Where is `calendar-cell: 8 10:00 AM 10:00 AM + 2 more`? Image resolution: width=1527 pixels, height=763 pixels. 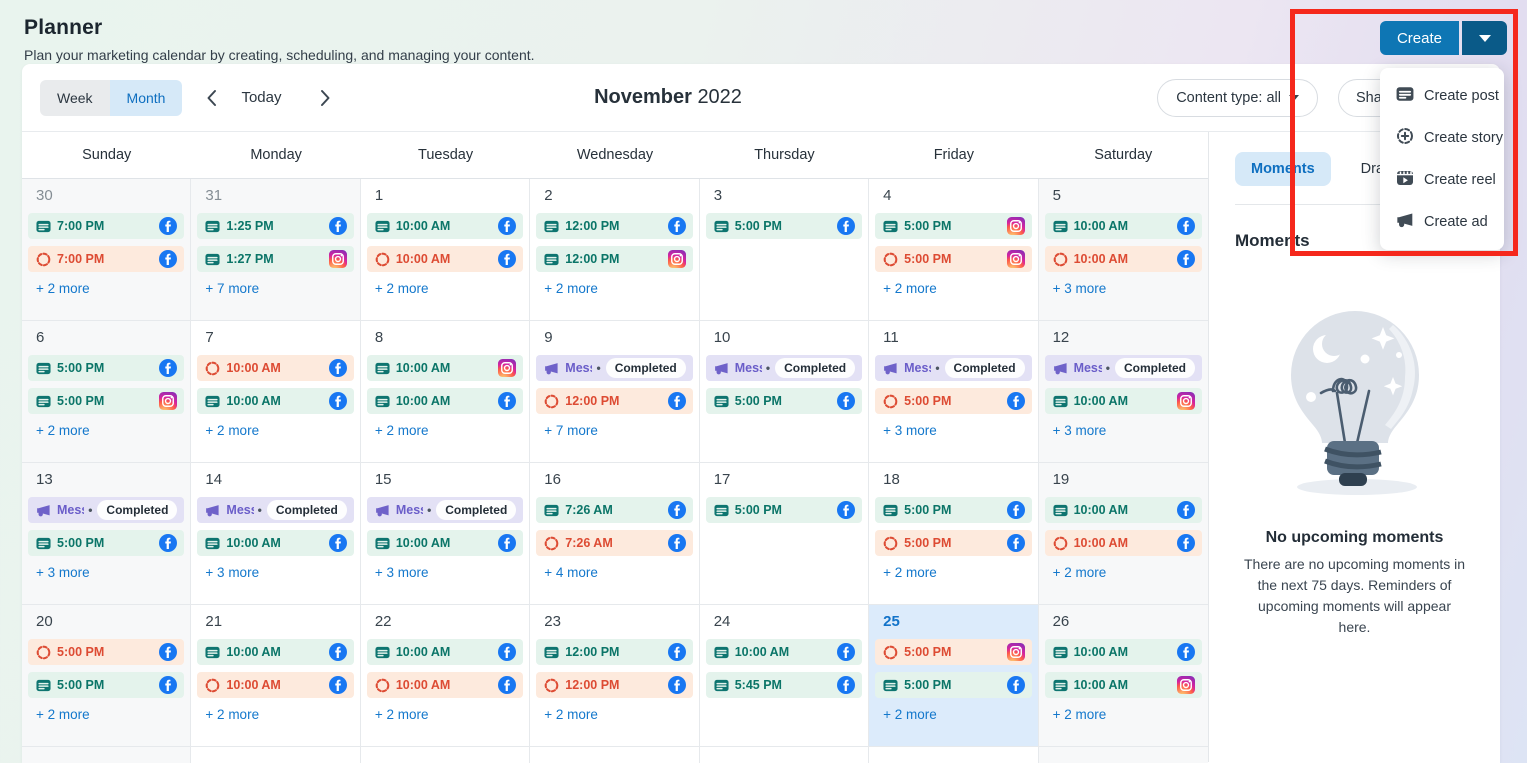
calendar-cell: 8 10:00 AM 10:00 AM + 2 more is located at coordinates (445, 392).